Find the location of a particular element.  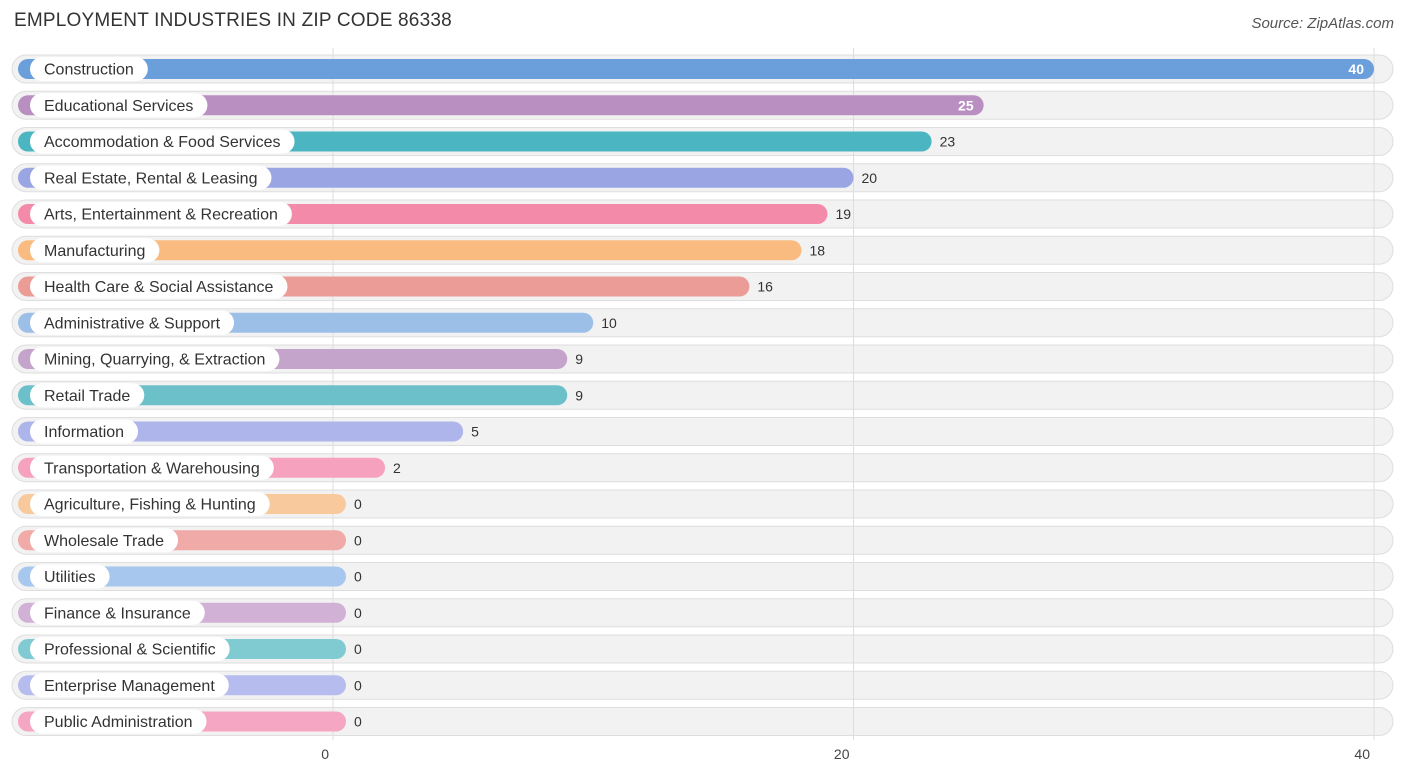

category-label: Construction is located at coordinates (89, 70).